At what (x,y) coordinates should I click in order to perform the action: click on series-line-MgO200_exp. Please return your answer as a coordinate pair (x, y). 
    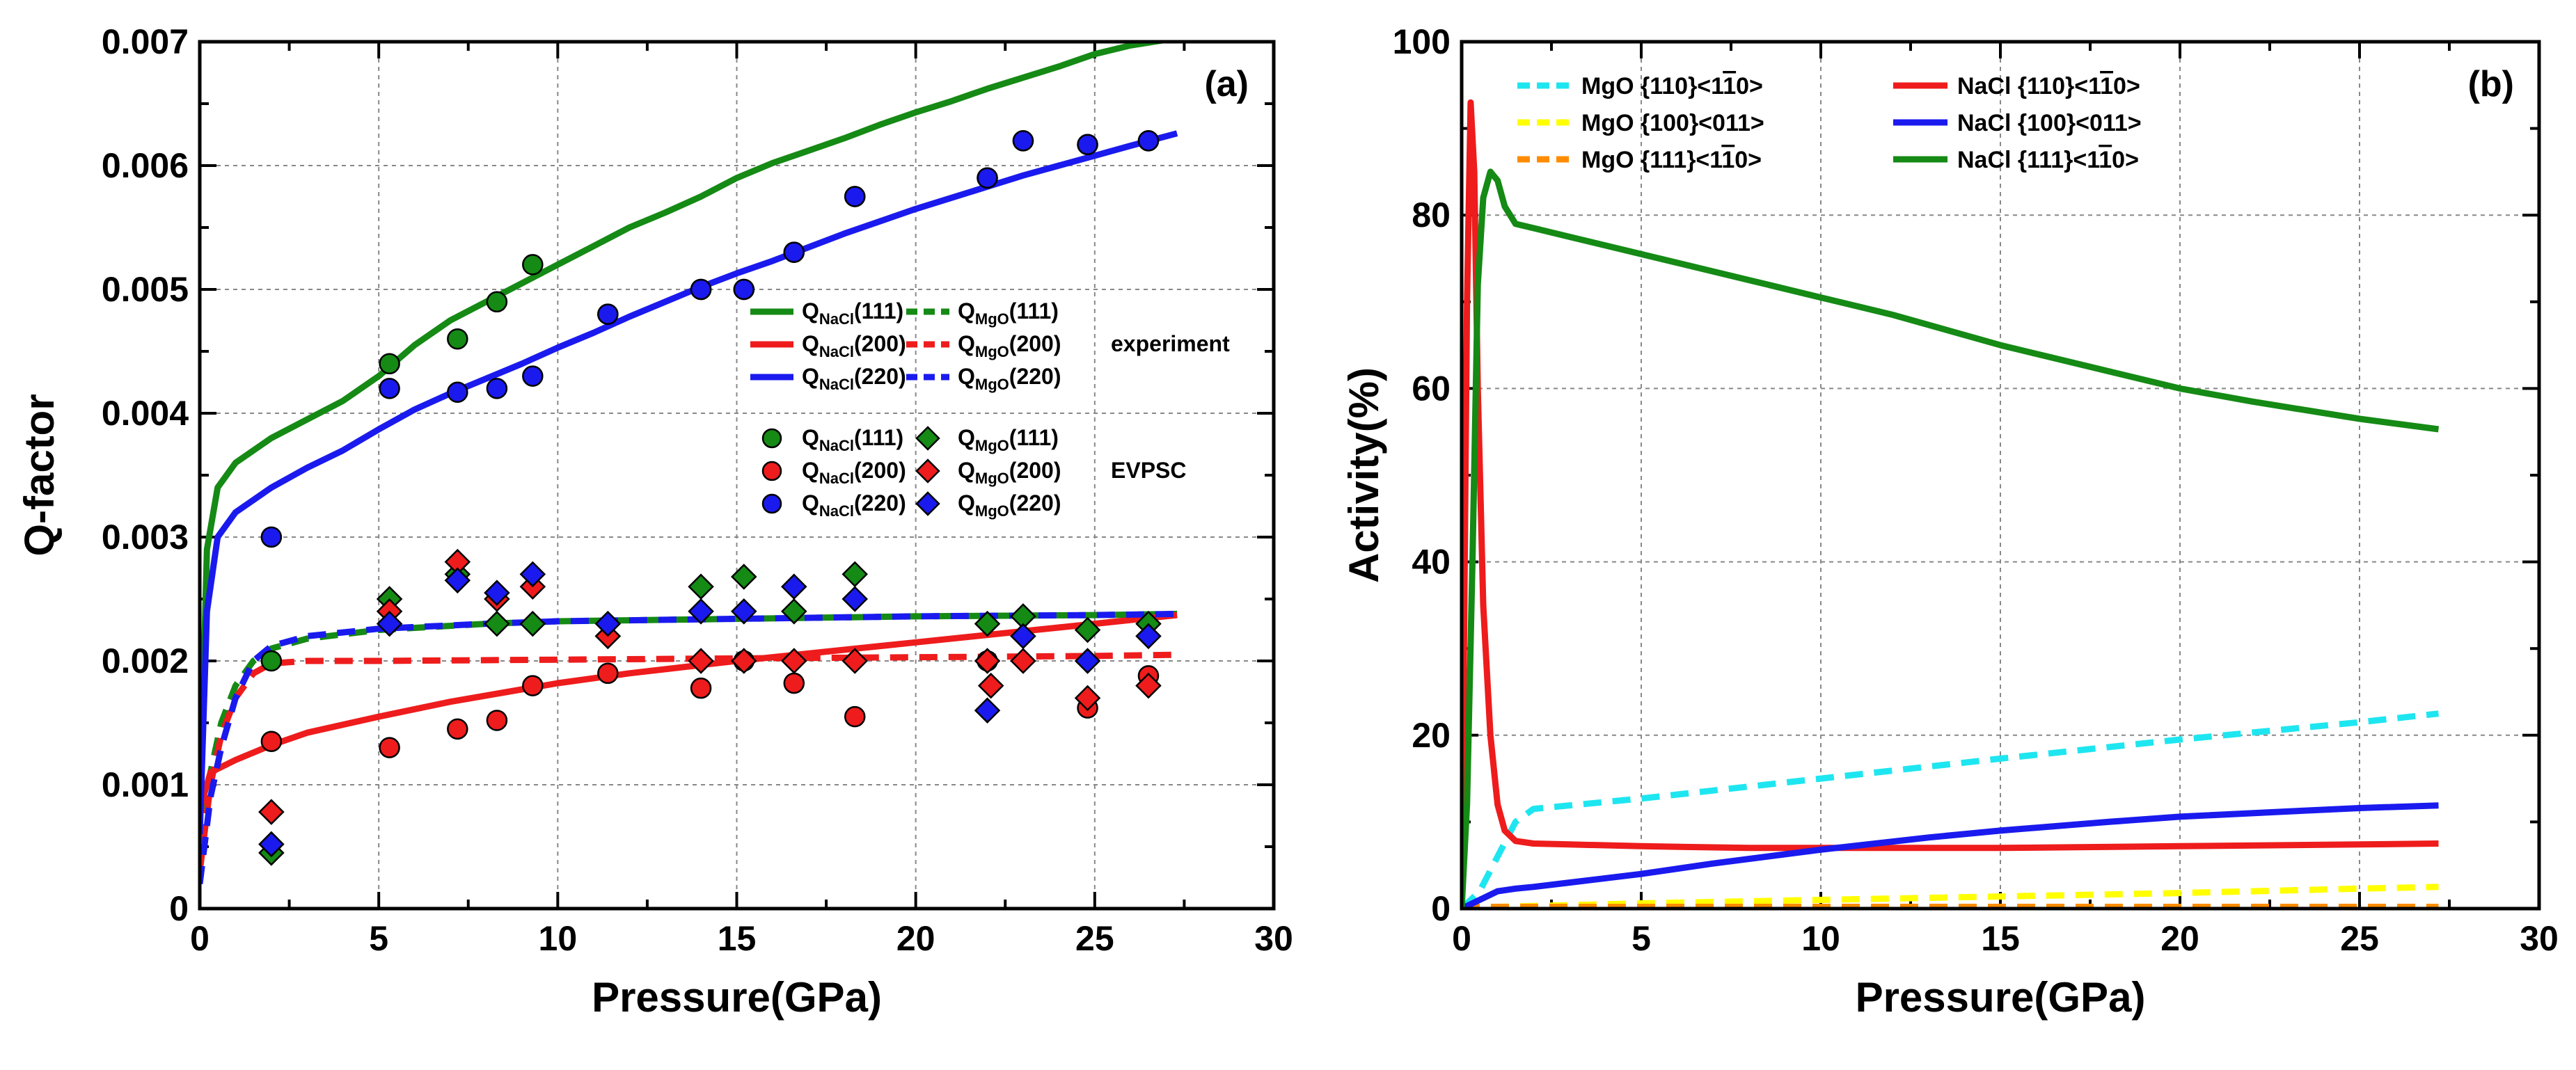
    Looking at the image, I should click on (689, 761).